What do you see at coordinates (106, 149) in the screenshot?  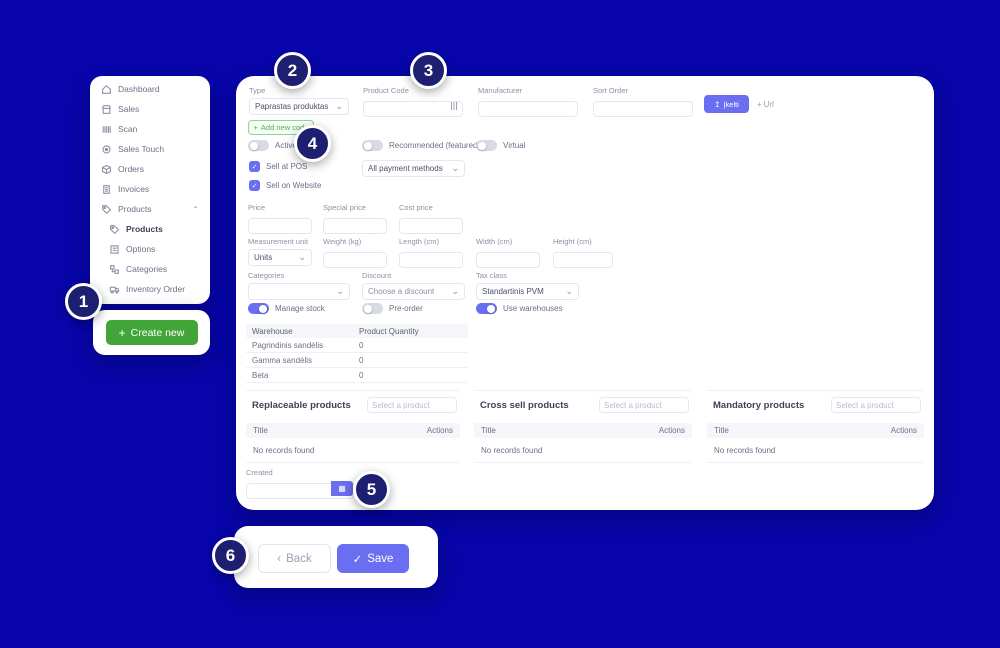 I see `touch-icon` at bounding box center [106, 149].